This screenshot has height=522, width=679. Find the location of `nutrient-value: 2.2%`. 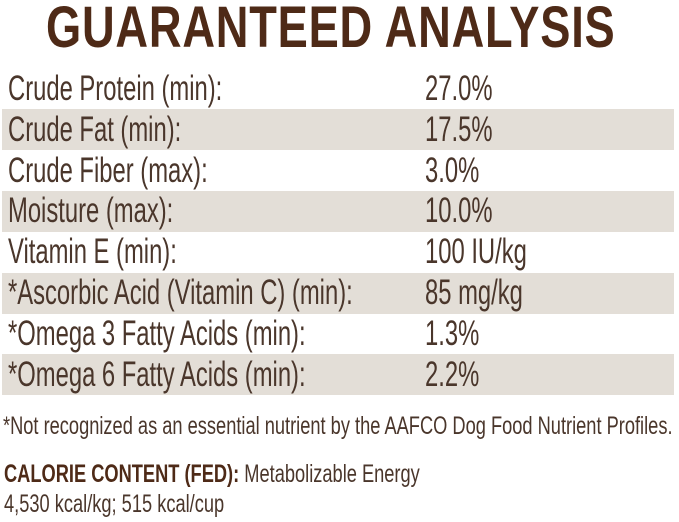

nutrient-value: 2.2% is located at coordinates (452, 374).